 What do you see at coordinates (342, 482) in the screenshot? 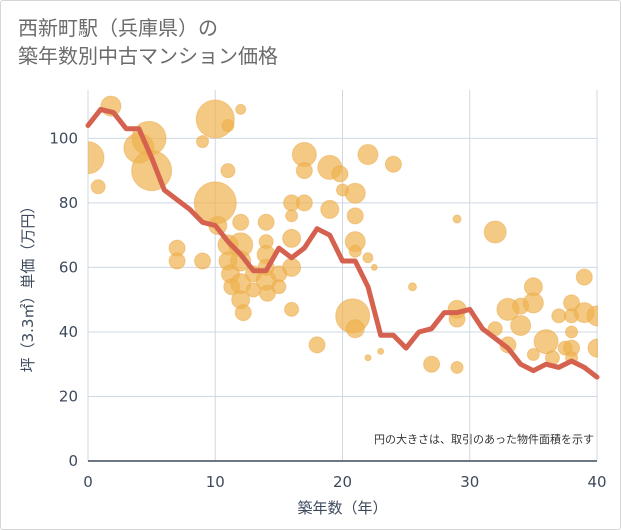
I see `x-tick-label: 20` at bounding box center [342, 482].